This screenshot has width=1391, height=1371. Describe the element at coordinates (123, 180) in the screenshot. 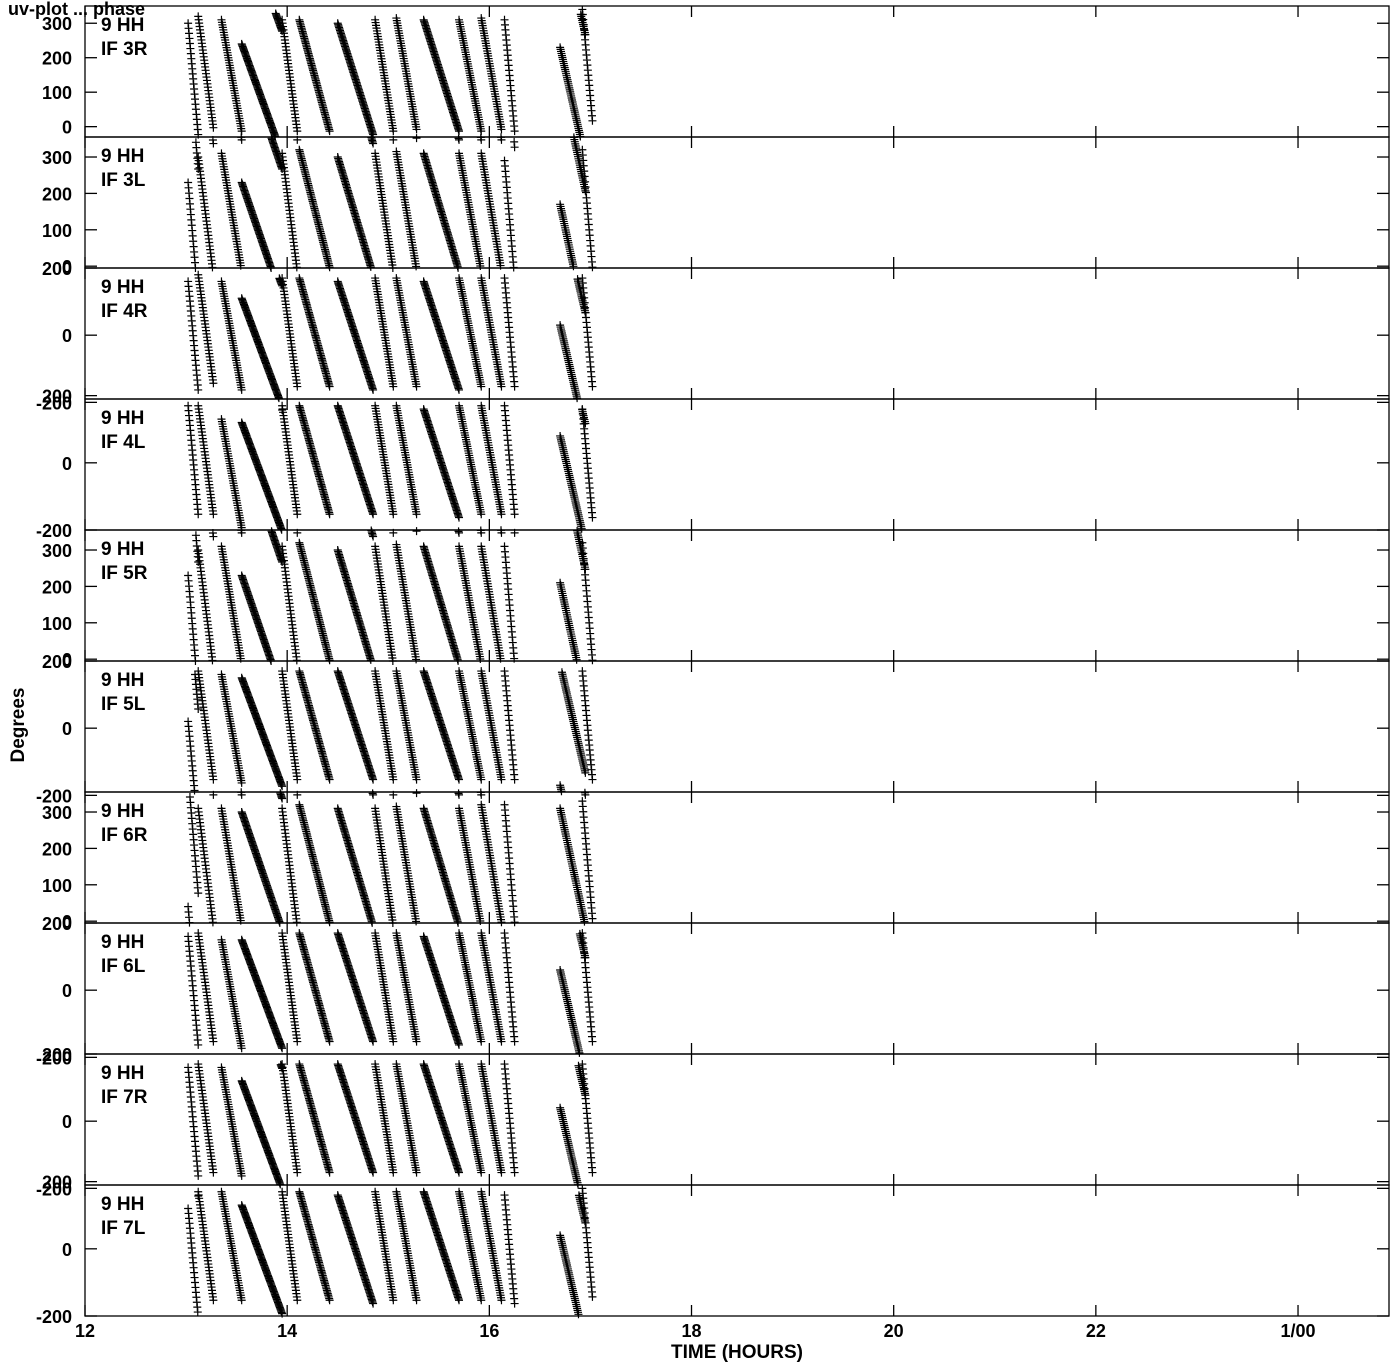

I see `panel-stokes-label: IF 3L` at that location.